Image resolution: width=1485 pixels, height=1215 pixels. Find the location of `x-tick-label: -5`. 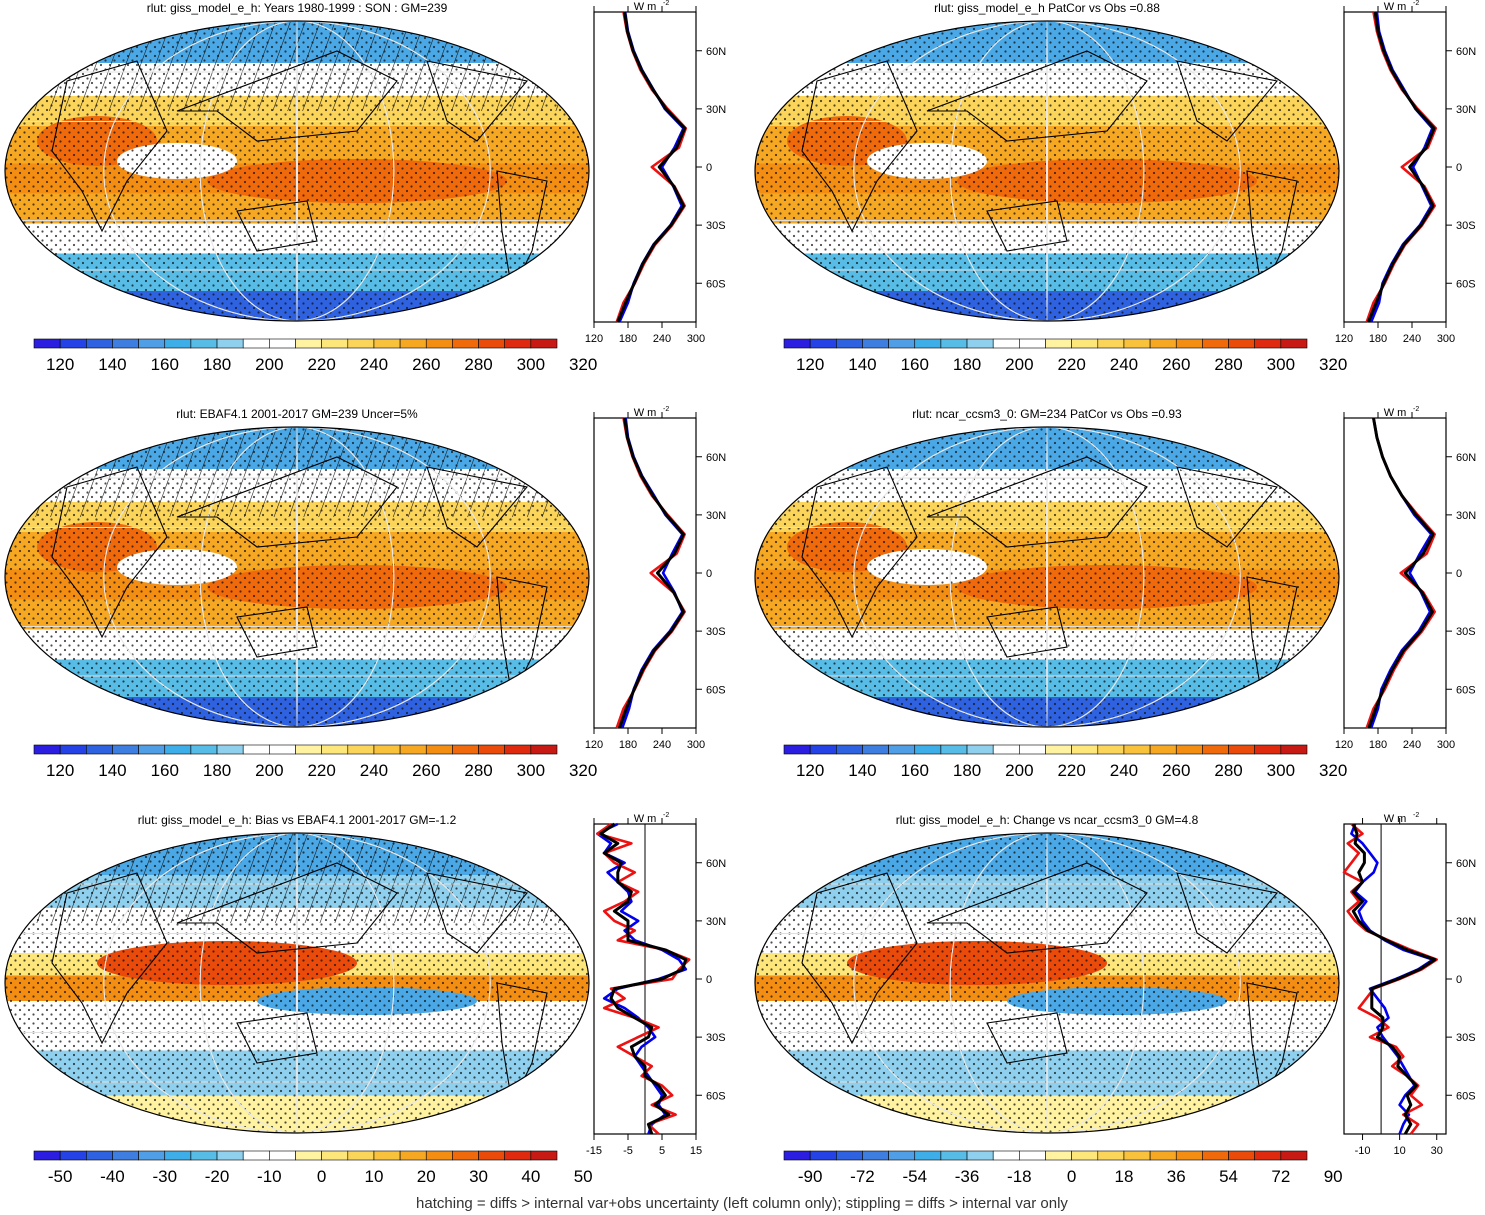

x-tick-label: -5 is located at coordinates (628, 1151).